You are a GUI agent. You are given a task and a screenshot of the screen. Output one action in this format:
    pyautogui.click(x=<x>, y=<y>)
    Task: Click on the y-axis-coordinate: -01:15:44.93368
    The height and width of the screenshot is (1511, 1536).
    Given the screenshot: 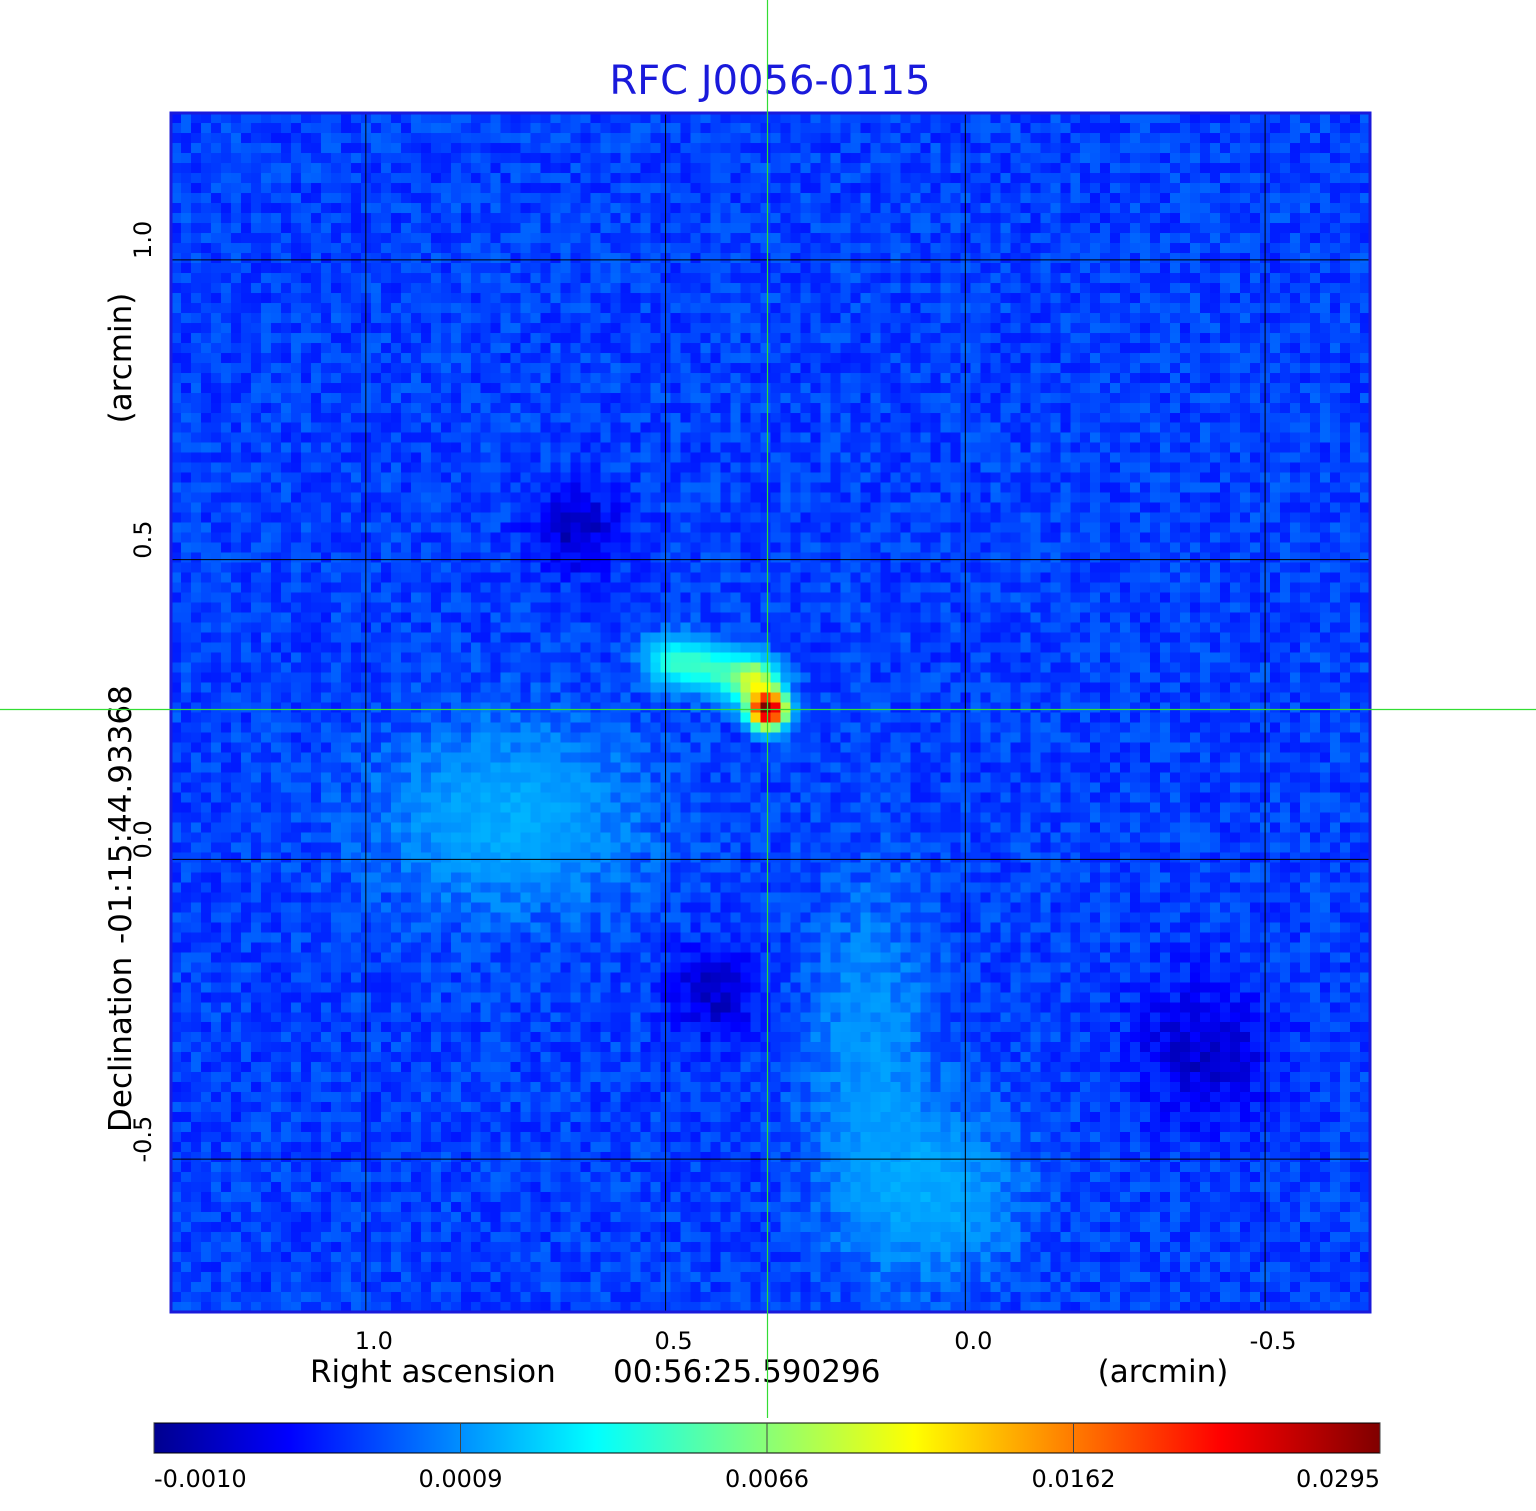 What is the action you would take?
    pyautogui.click(x=121, y=814)
    